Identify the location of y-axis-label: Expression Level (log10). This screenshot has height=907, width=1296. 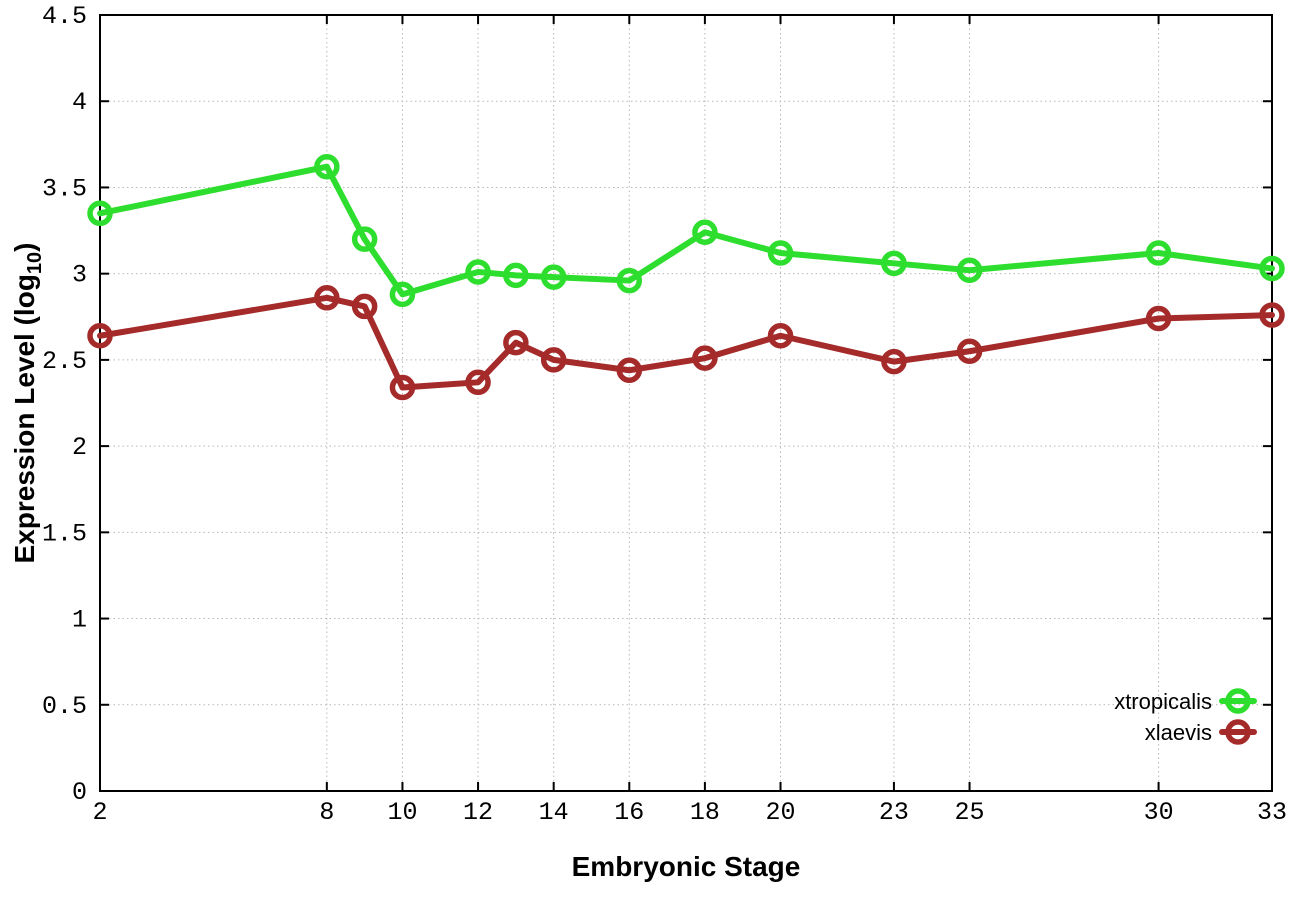
(27, 403).